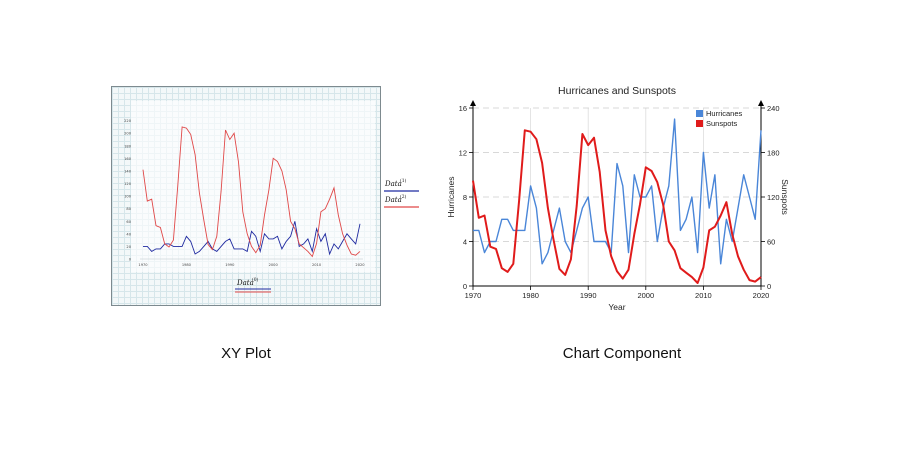 The image size is (900, 450). What do you see at coordinates (463, 108) in the screenshot?
I see `y-tick-label: 16` at bounding box center [463, 108].